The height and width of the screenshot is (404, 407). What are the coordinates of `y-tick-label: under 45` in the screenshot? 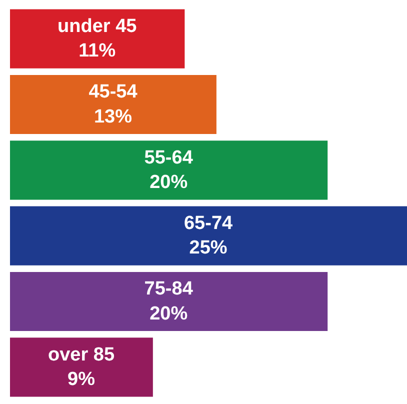 It's located at (98, 26).